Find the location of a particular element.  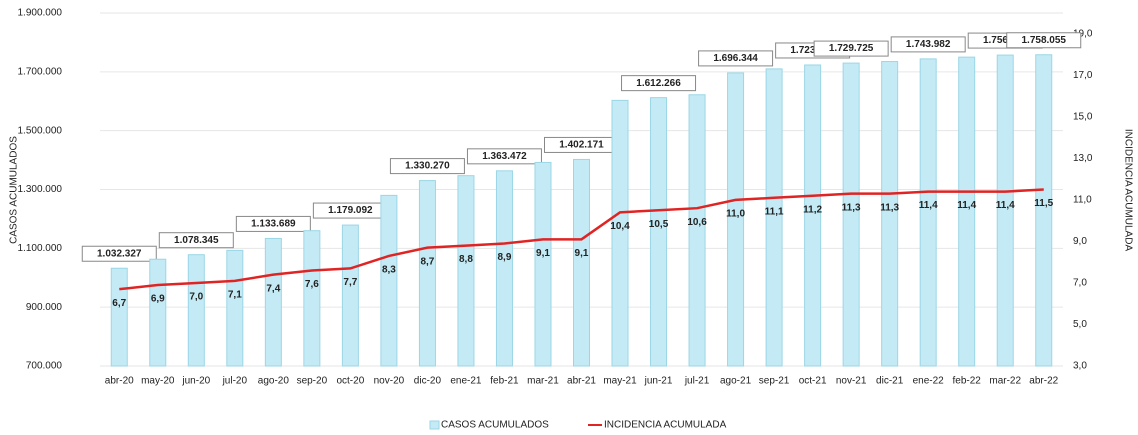

y-axis-title: CASOS ACUMULADOS is located at coordinates (14, 190).